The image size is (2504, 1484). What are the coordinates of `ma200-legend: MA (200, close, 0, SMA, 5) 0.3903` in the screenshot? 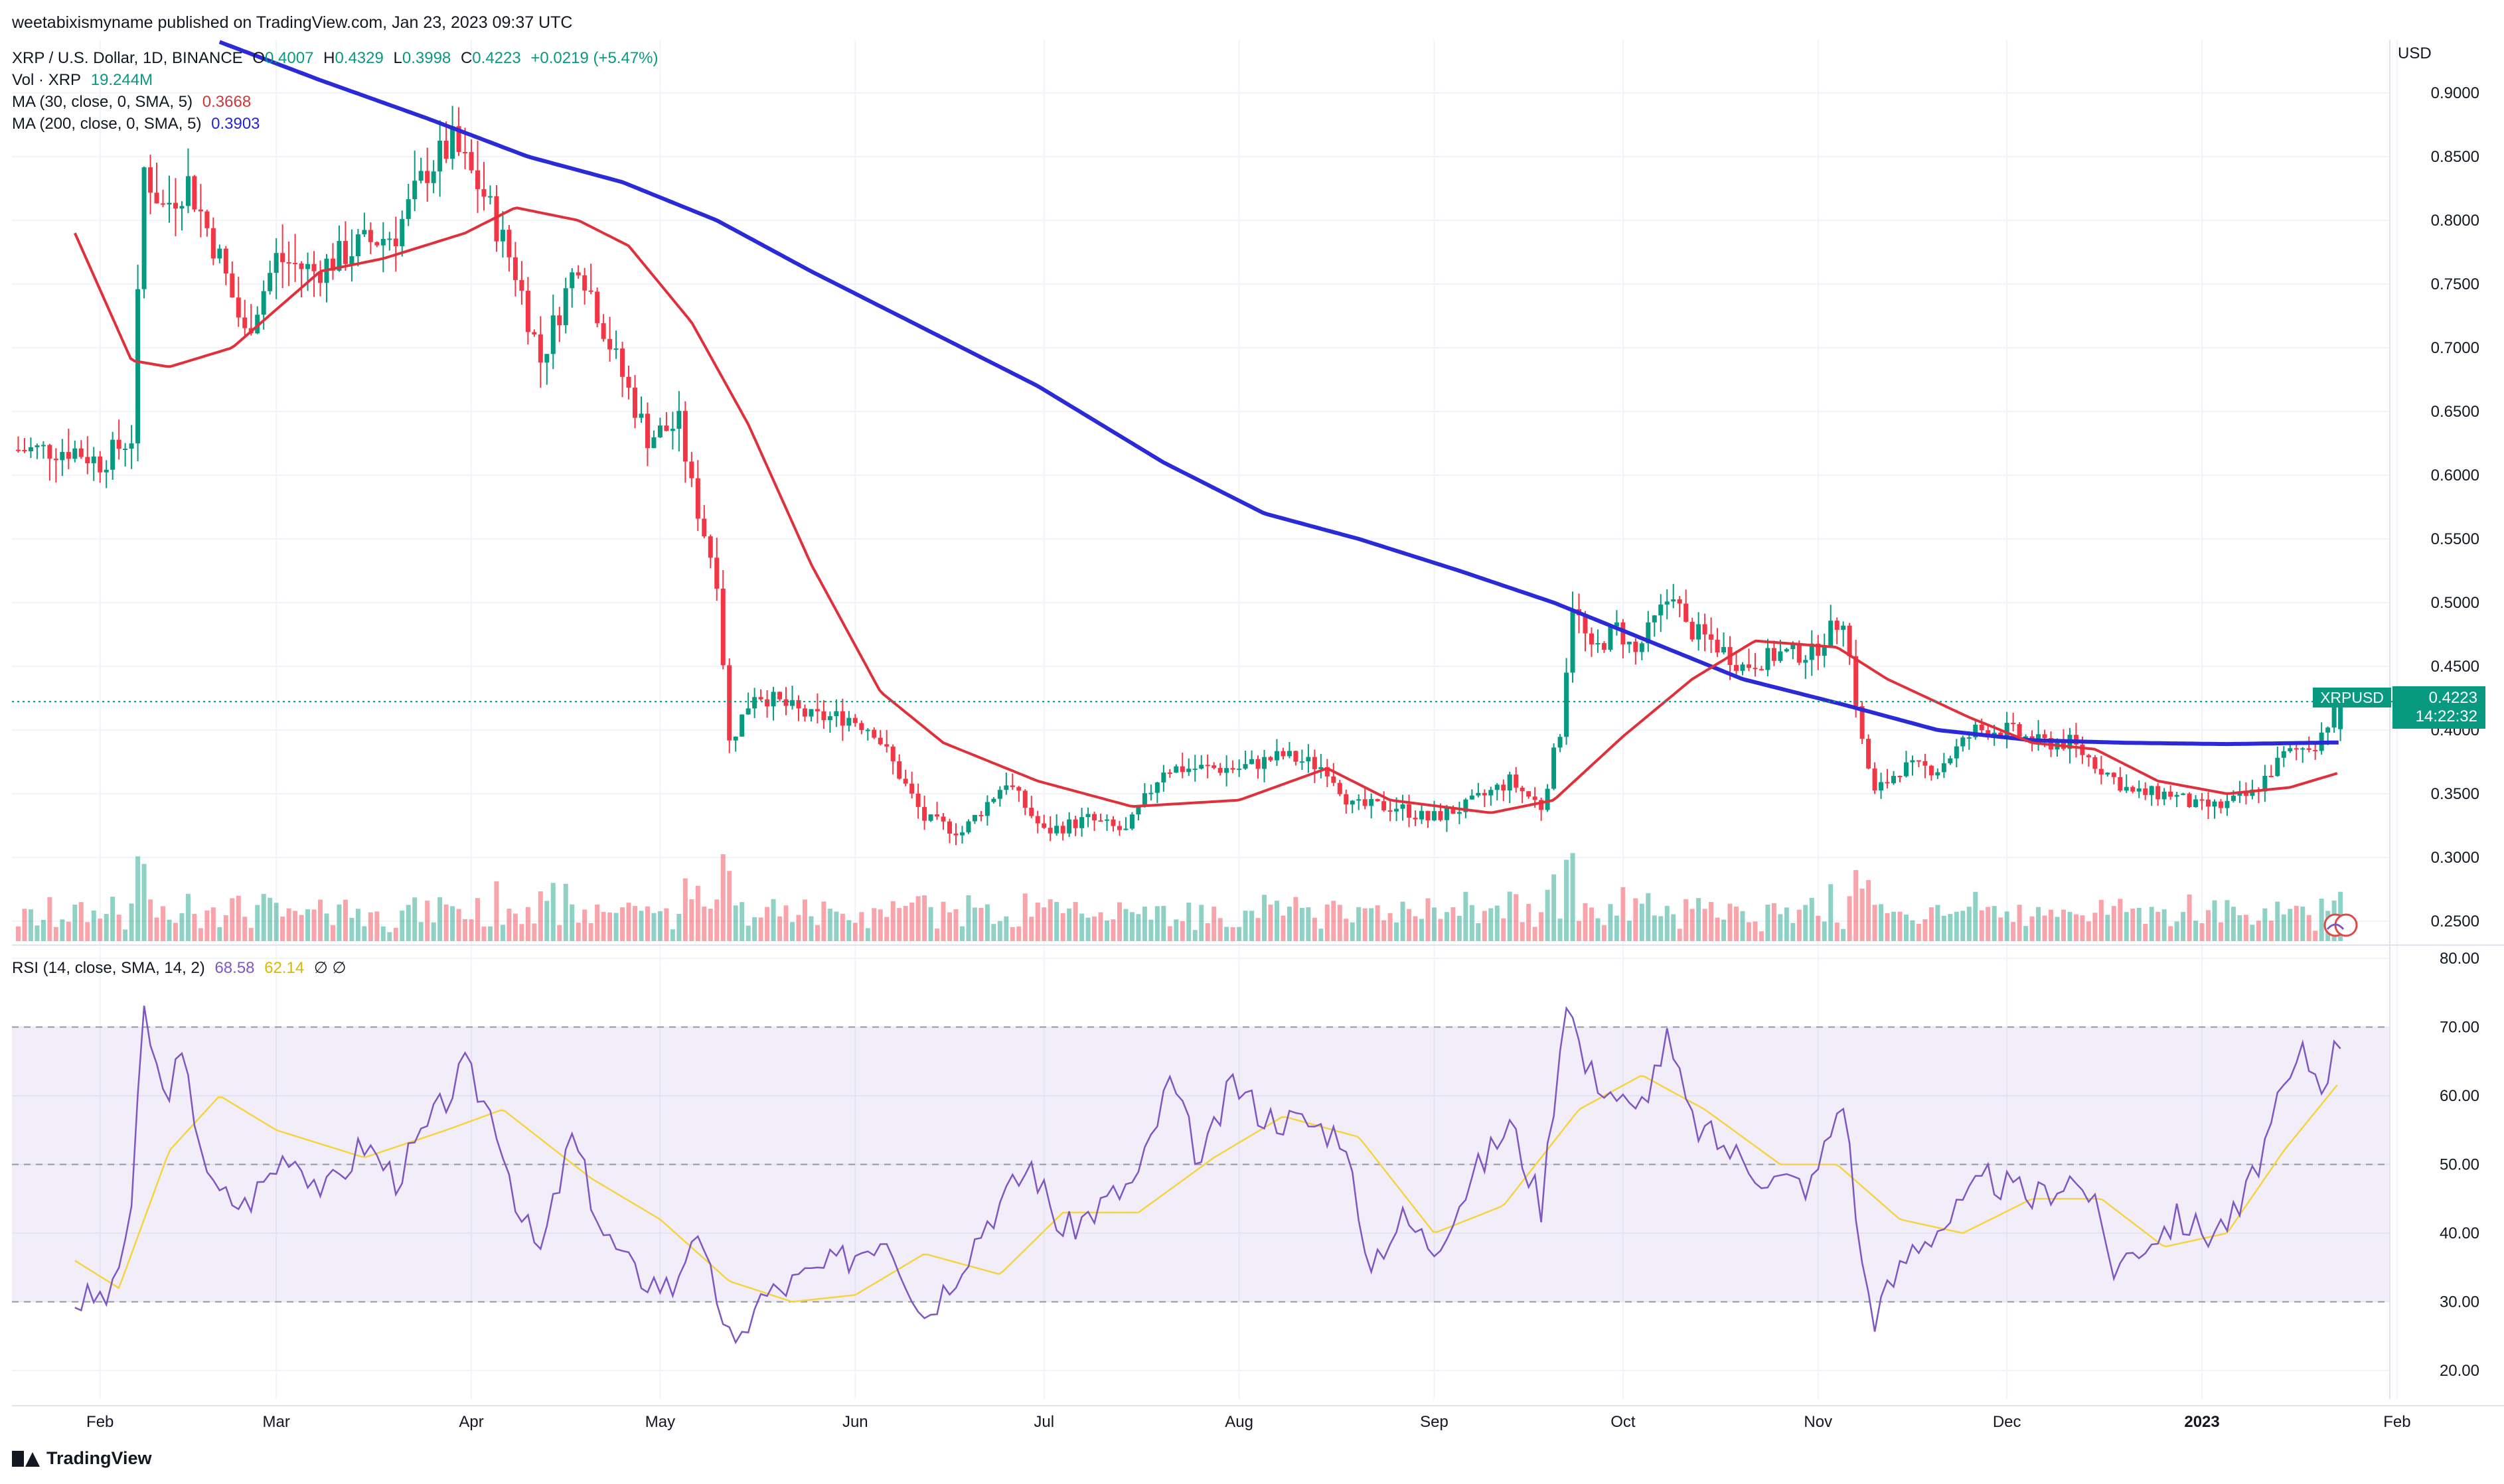 It's located at (139, 124).